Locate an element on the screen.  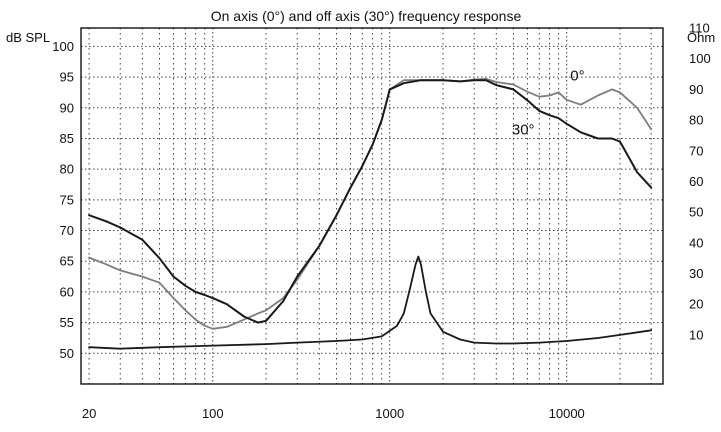
y-left-tick-label-60: 60 is located at coordinates (67, 291).